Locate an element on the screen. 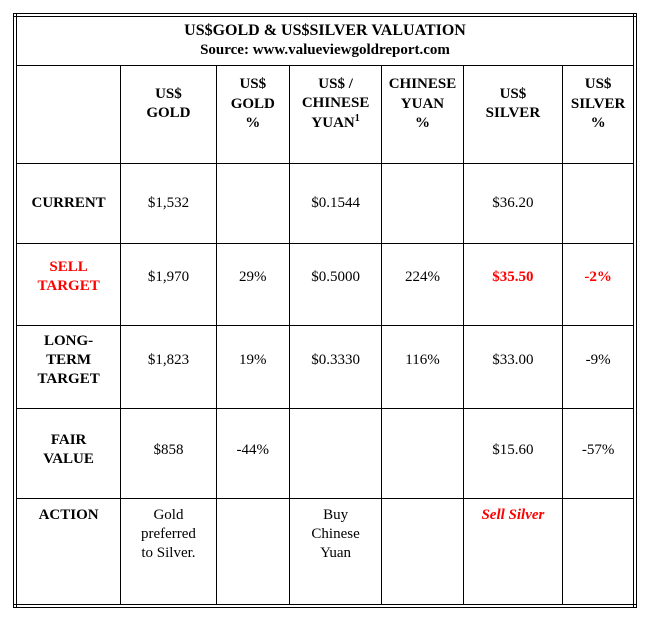  footnote-marker: 1 is located at coordinates (357, 119).